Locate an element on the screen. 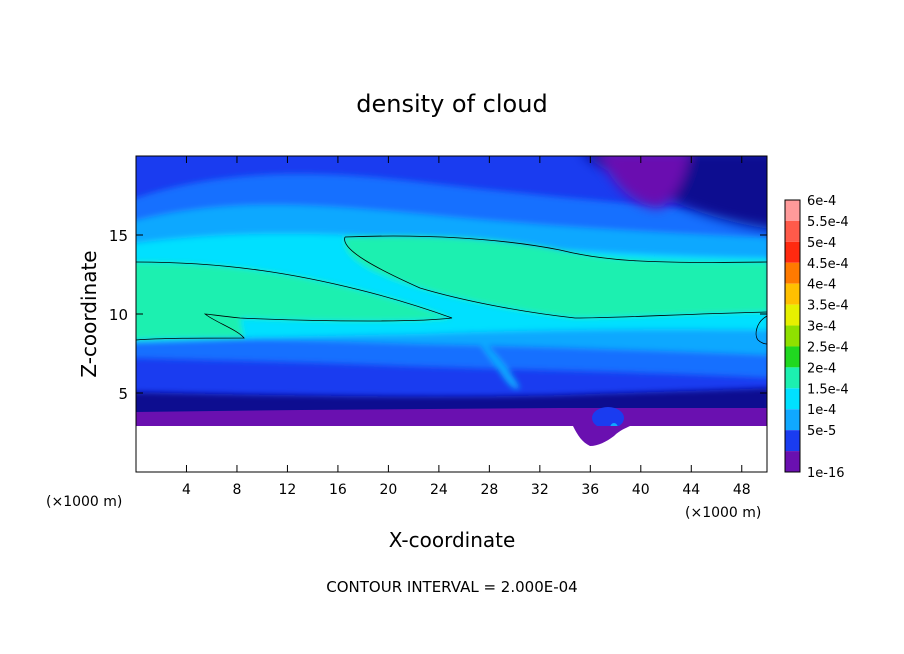 The width and height of the screenshot is (904, 654). field-ground-dip is located at coordinates (601, 436).